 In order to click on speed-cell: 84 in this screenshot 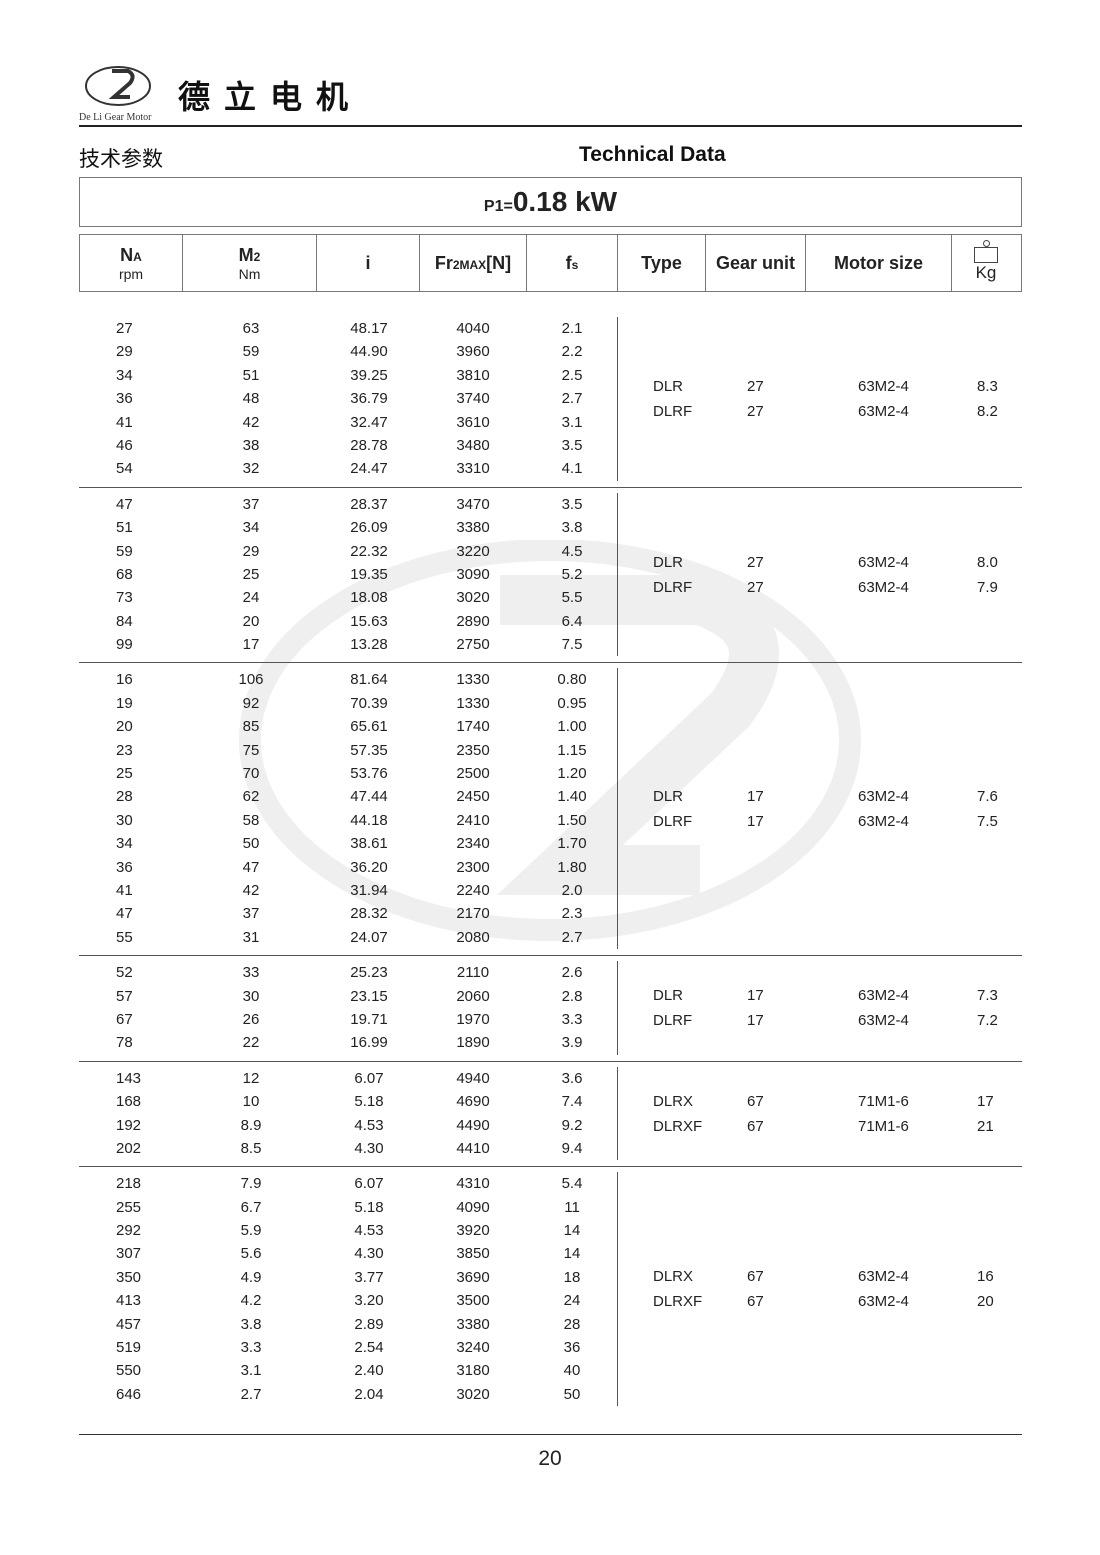, I will do `click(124, 621)`.